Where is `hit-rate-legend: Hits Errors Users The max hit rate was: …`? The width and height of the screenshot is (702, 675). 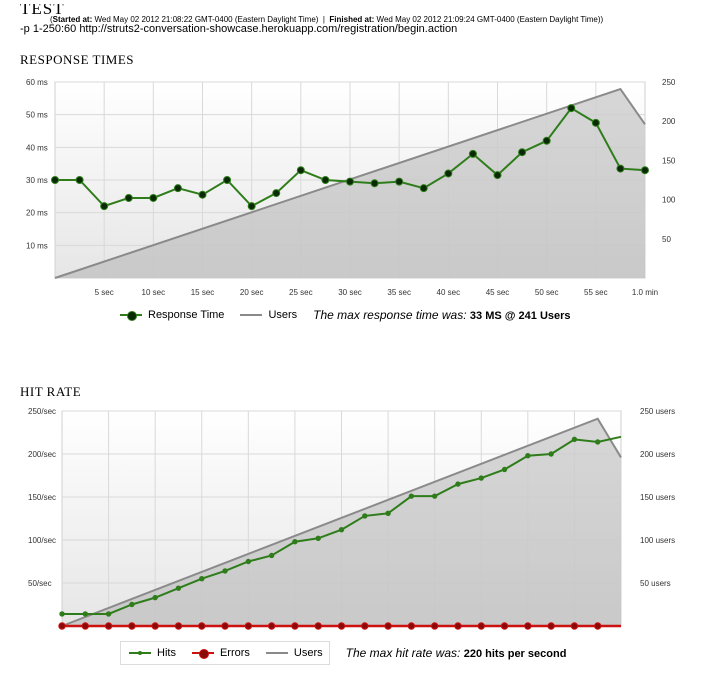 hit-rate-legend: Hits Errors Users The max hit rate was: … is located at coordinates (343, 653).